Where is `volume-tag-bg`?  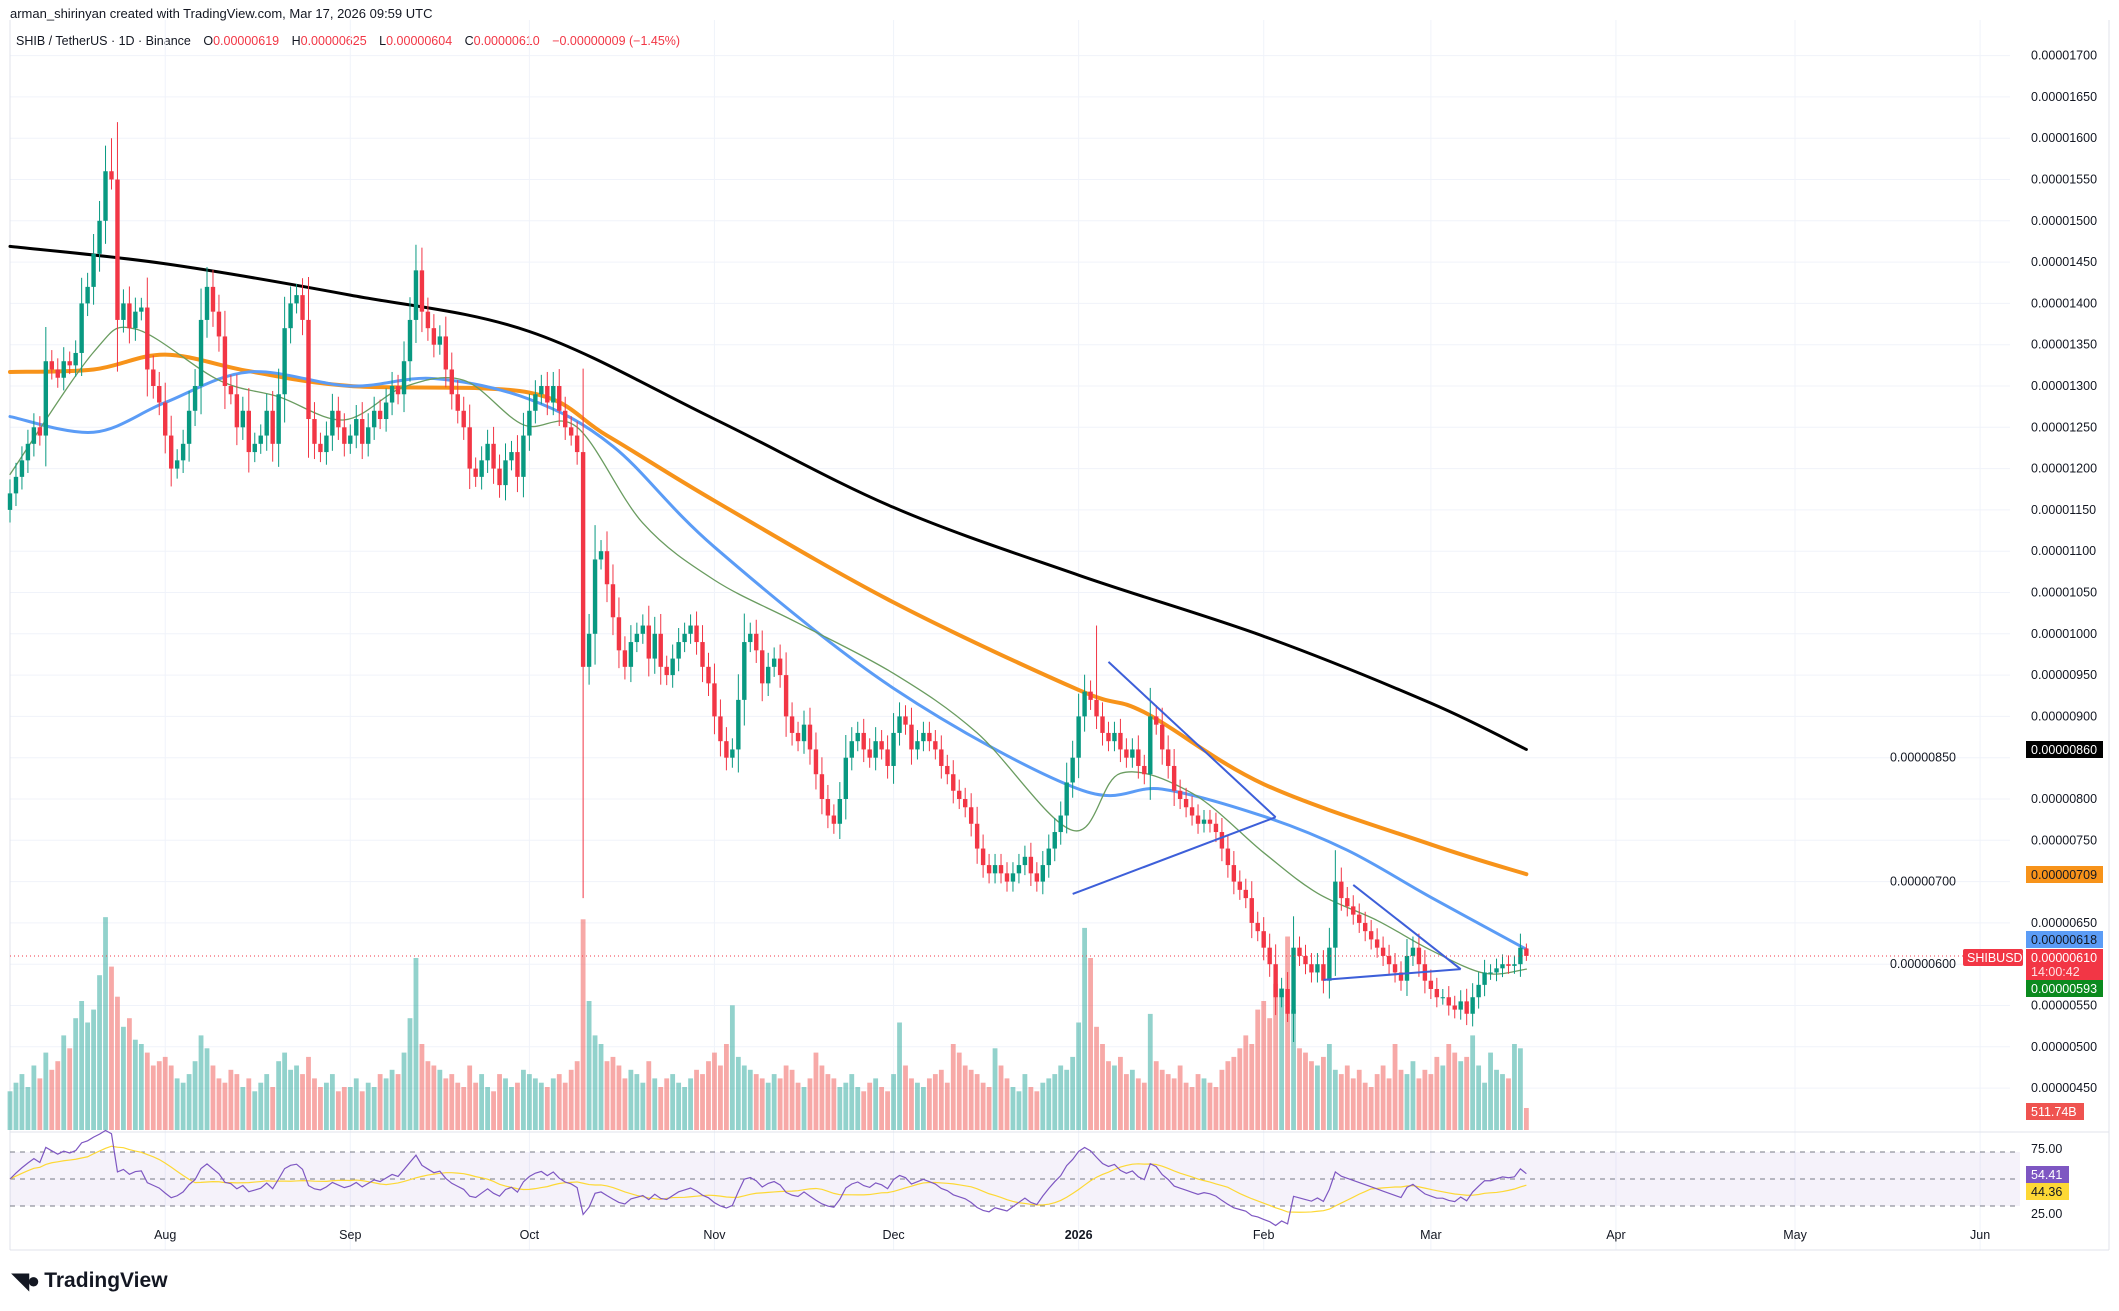 volume-tag-bg is located at coordinates (2055, 1111).